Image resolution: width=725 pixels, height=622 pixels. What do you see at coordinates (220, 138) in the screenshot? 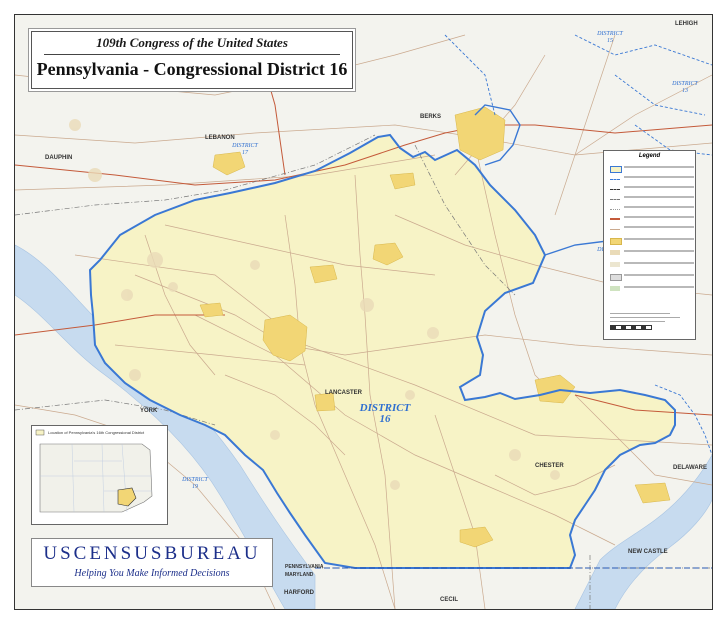
I see `county-label-lebanon: LEBANON` at bounding box center [220, 138].